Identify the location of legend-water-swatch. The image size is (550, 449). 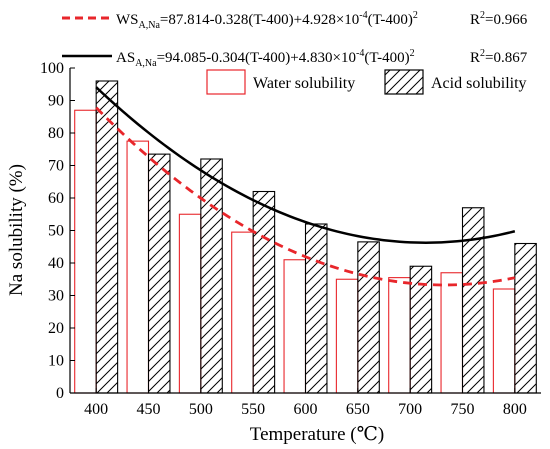
(226, 82).